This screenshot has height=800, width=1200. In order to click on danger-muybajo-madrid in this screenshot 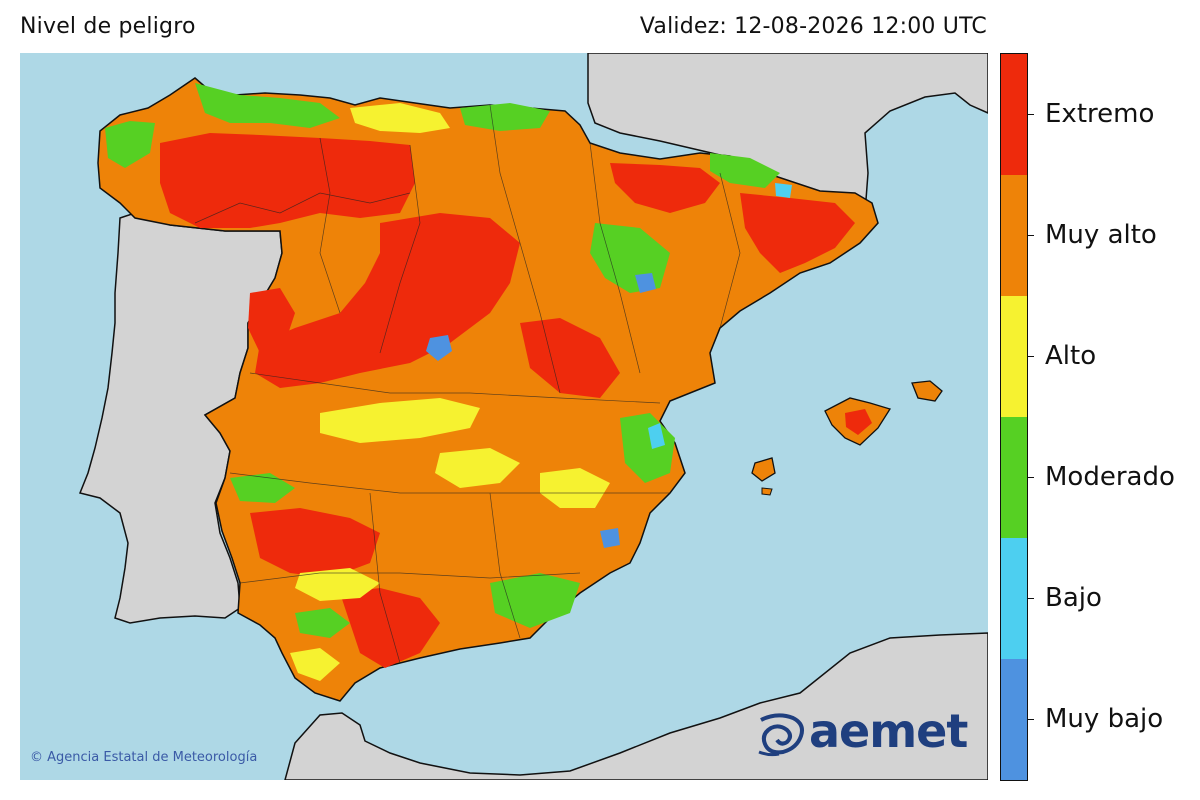, I will do `click(439, 348)`.